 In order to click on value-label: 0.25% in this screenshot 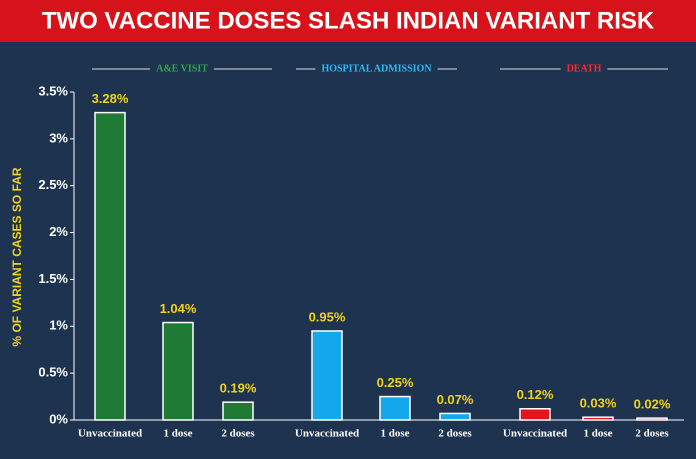, I will do `click(395, 382)`.